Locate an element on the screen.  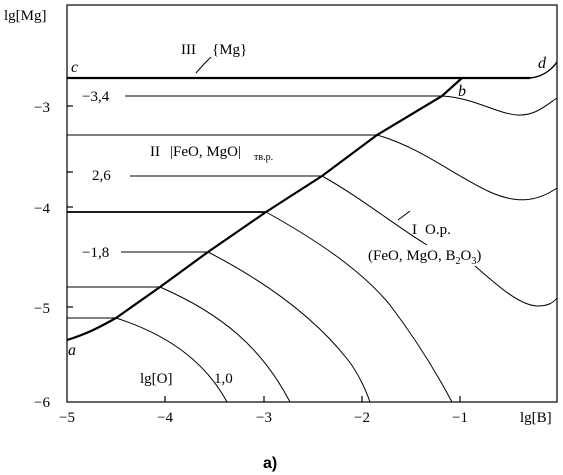
svg-text: −3,4 is located at coordinates (96, 97).